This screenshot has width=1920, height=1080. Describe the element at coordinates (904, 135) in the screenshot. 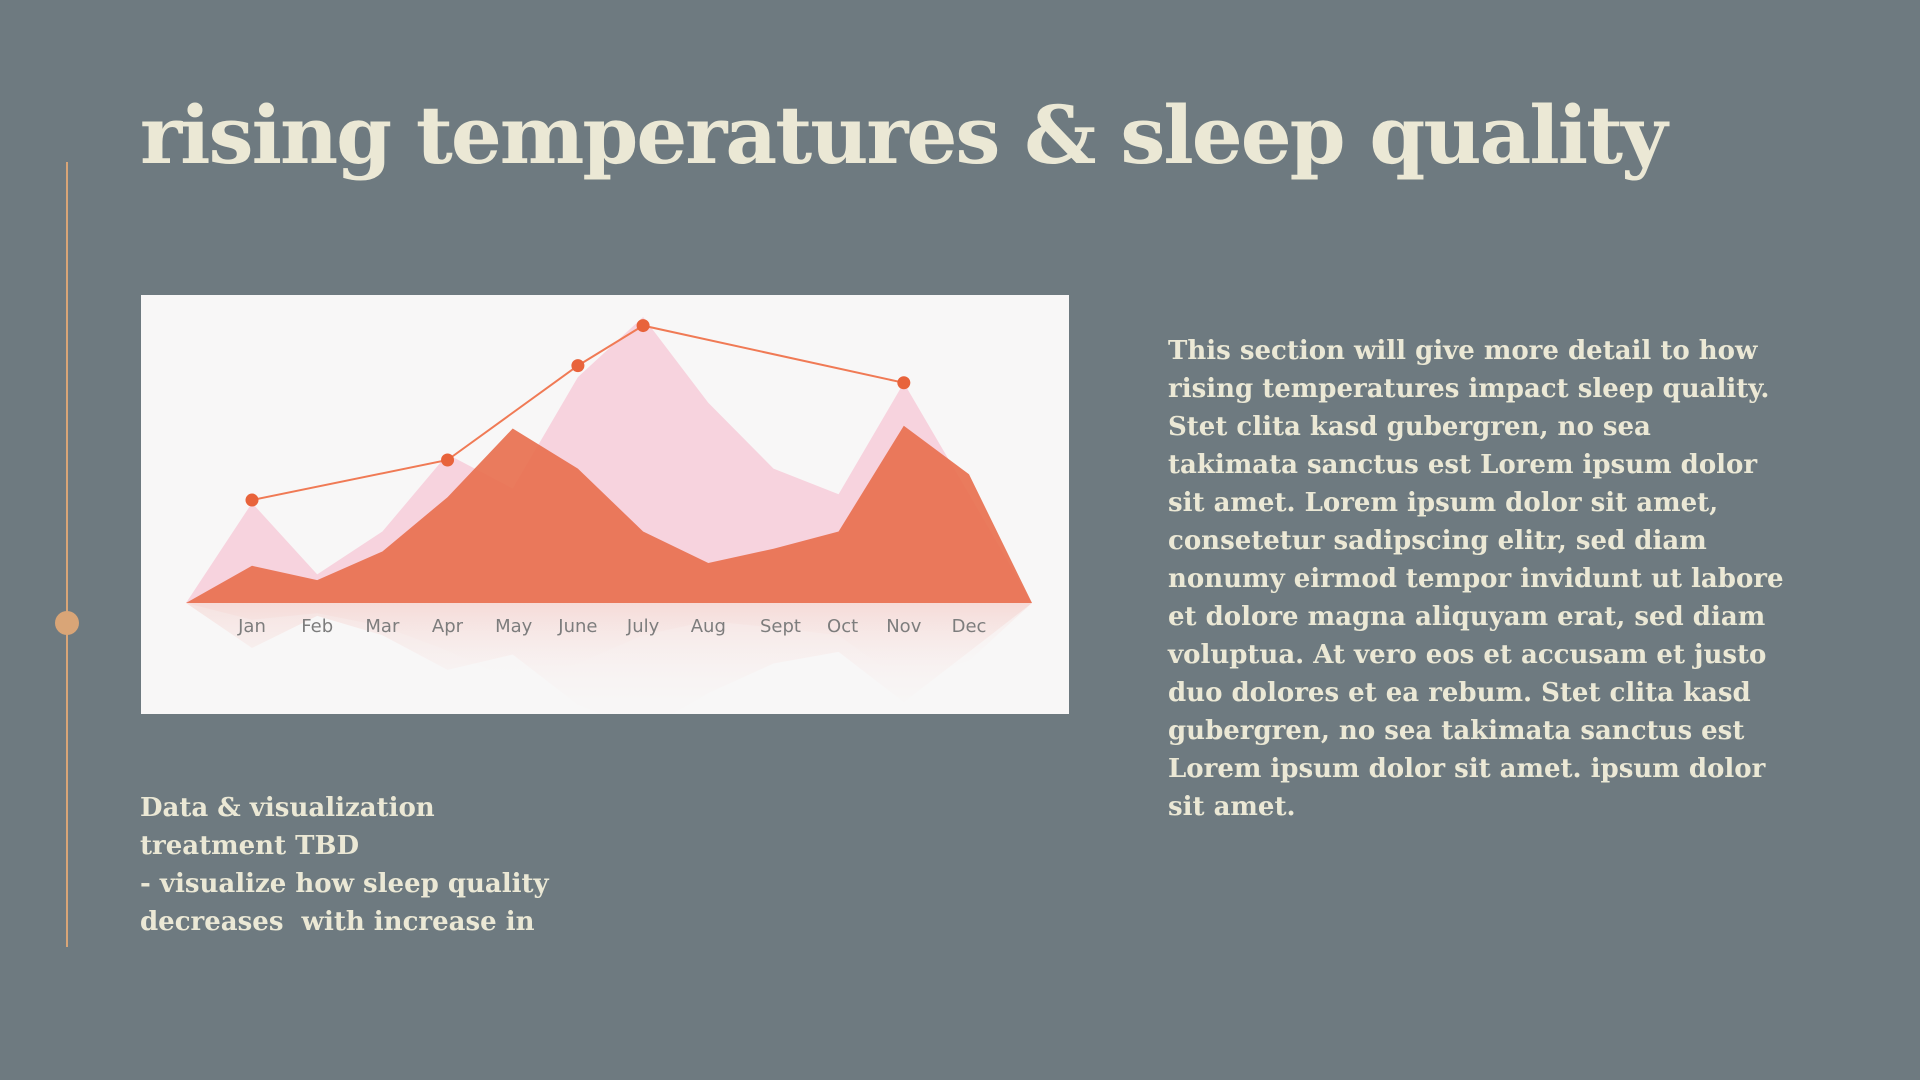

I see `page-title: rising temperatures & sleep quality` at that location.